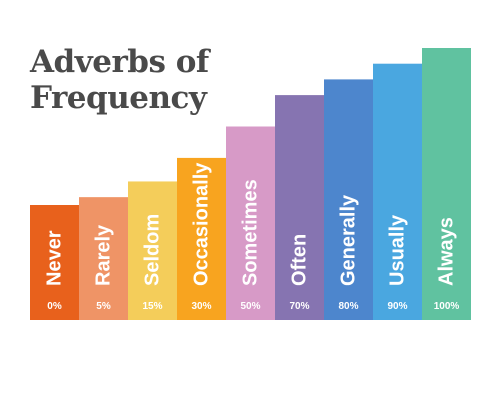 This screenshot has width=500, height=400. Describe the element at coordinates (349, 240) in the screenshot. I see `bar-category-label: Generally` at that location.